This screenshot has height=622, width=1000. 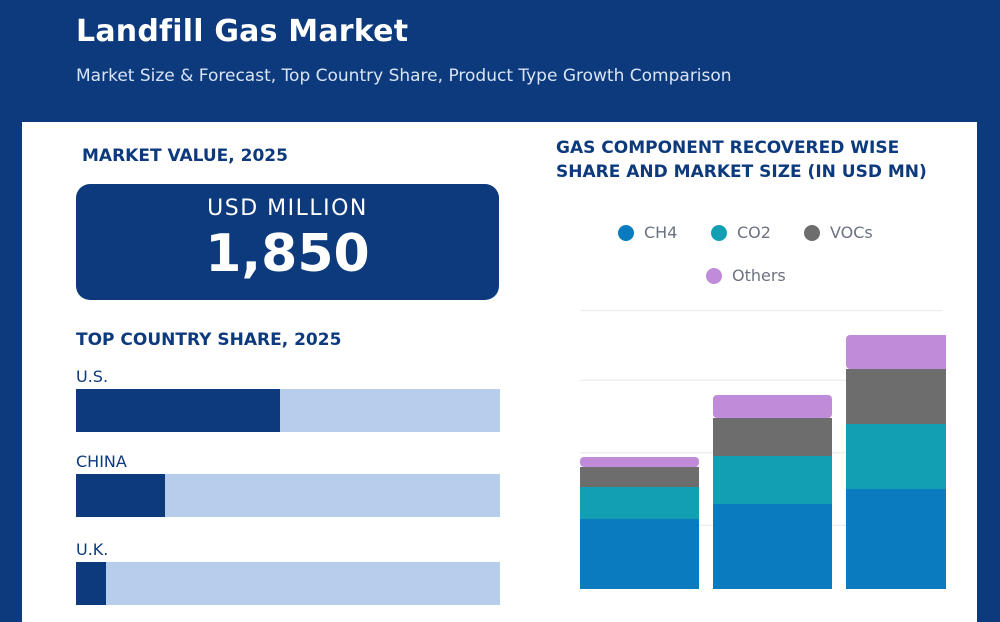 What do you see at coordinates (101, 461) in the screenshot?
I see `country-label-china: CHINA` at bounding box center [101, 461].